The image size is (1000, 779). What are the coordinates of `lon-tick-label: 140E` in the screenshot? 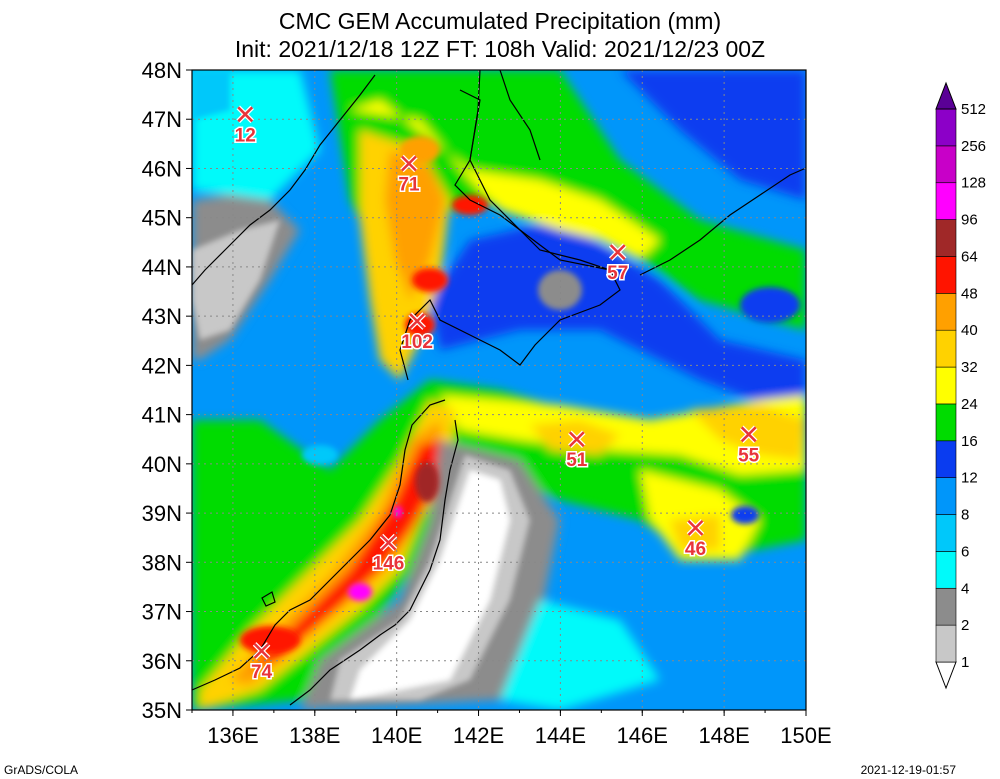 It's located at (396, 735).